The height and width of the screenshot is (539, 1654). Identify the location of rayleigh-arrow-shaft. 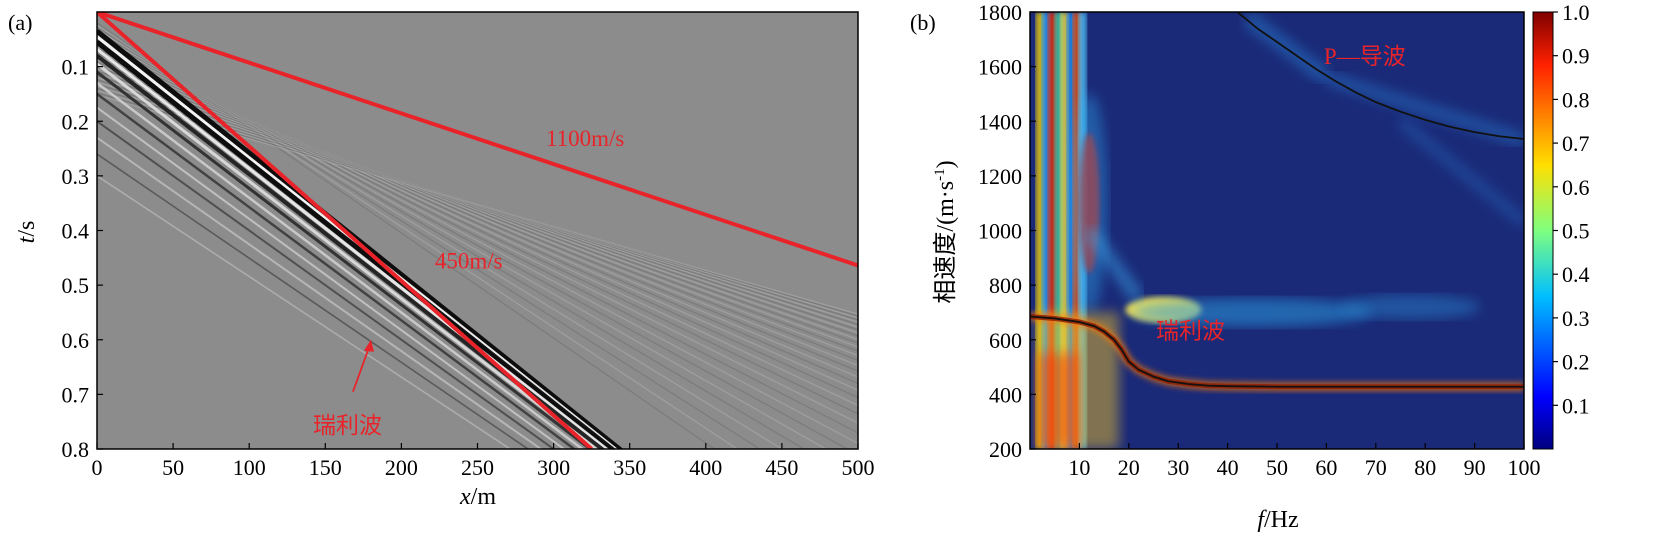
(361, 368).